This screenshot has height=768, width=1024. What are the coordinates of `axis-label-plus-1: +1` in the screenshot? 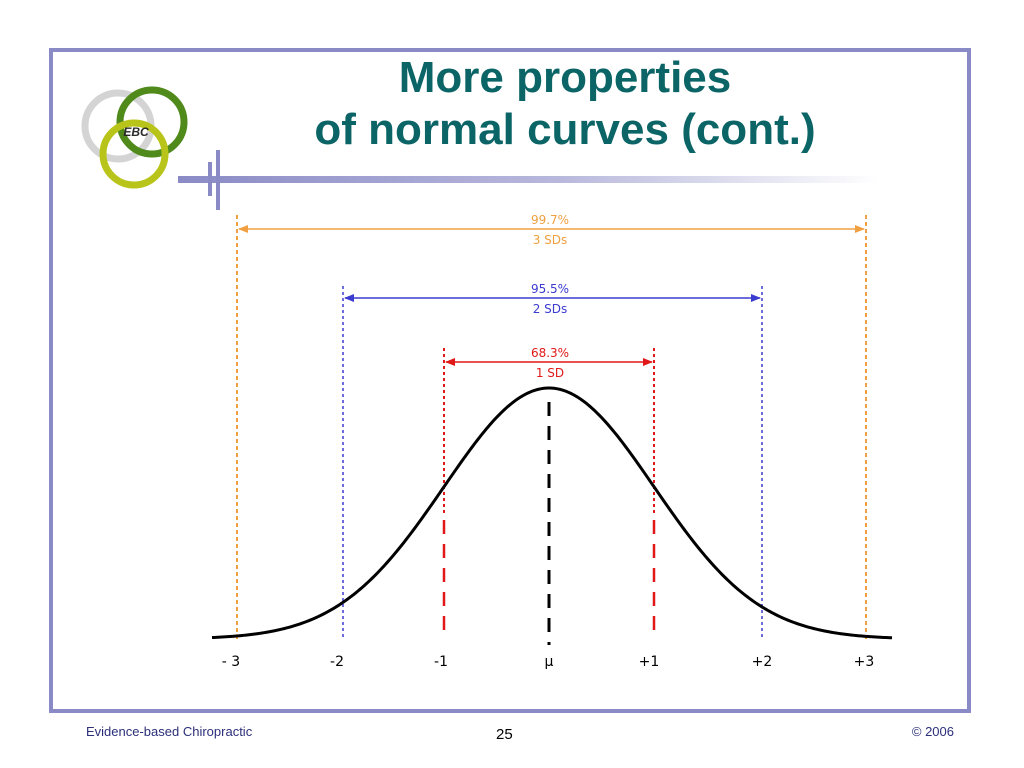 It's located at (649, 662).